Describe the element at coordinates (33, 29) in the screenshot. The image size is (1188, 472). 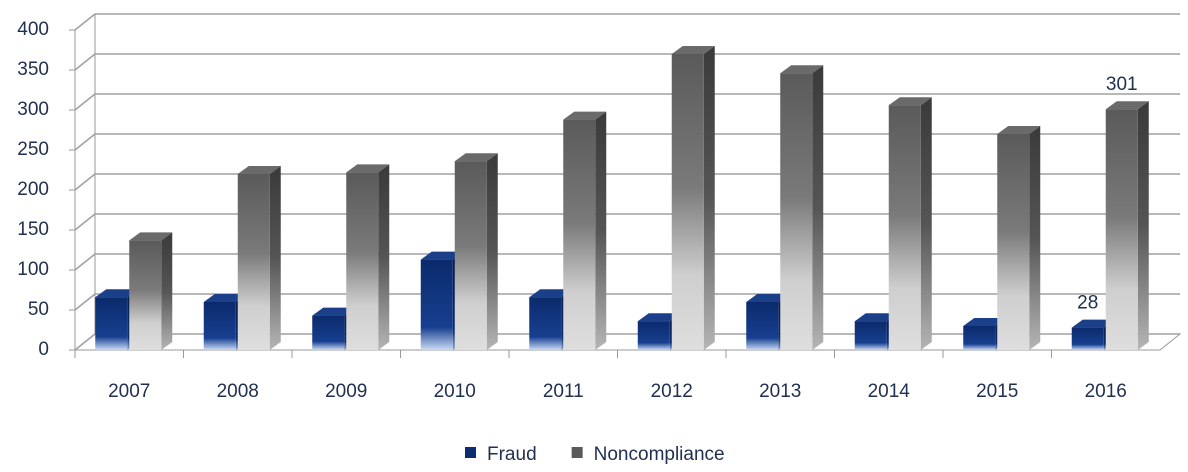
I see `y-tick-label: 400` at that location.